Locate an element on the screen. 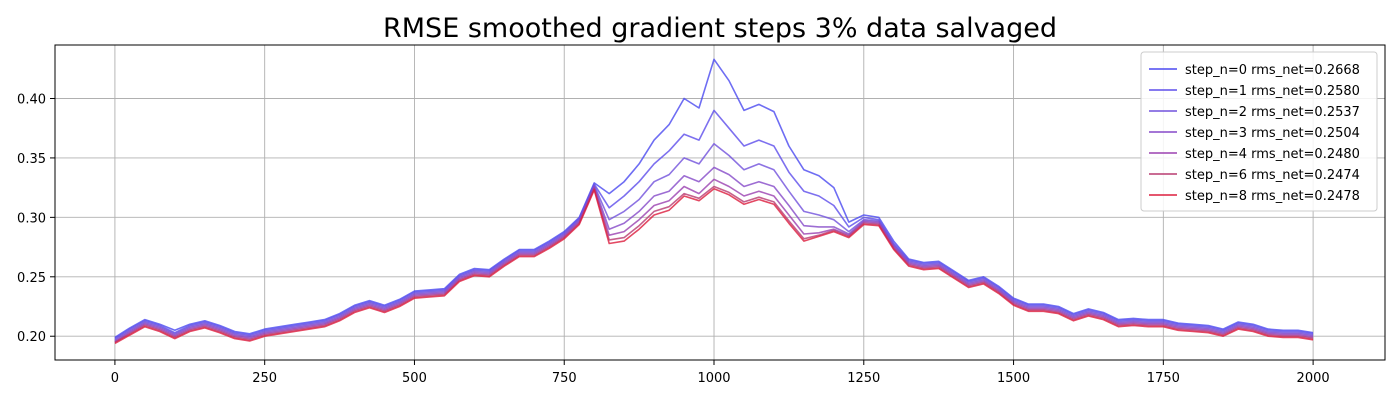 This screenshot has width=1400, height=400. x-tick-label: 0 is located at coordinates (115, 378).